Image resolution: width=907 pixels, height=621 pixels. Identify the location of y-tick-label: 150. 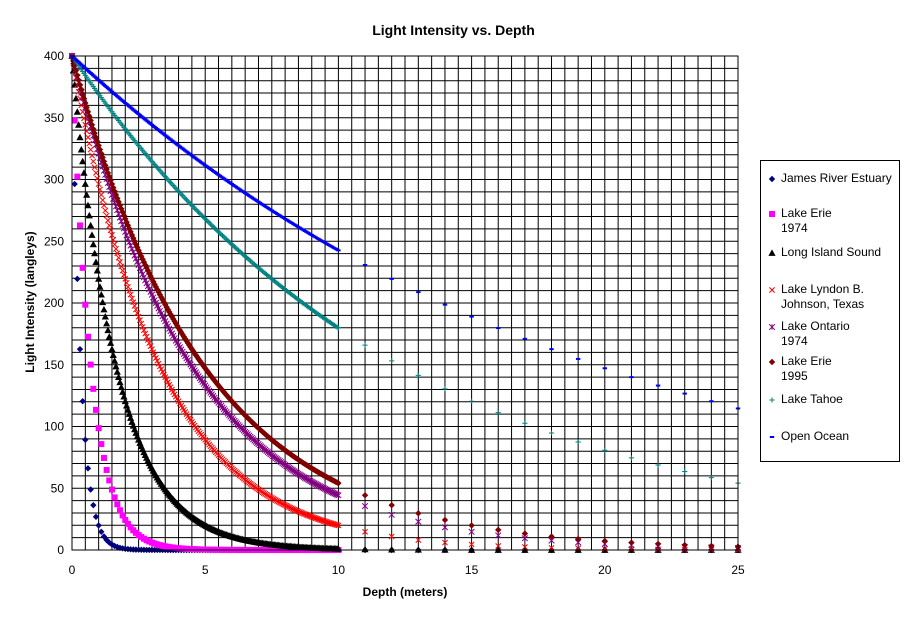
(54, 365).